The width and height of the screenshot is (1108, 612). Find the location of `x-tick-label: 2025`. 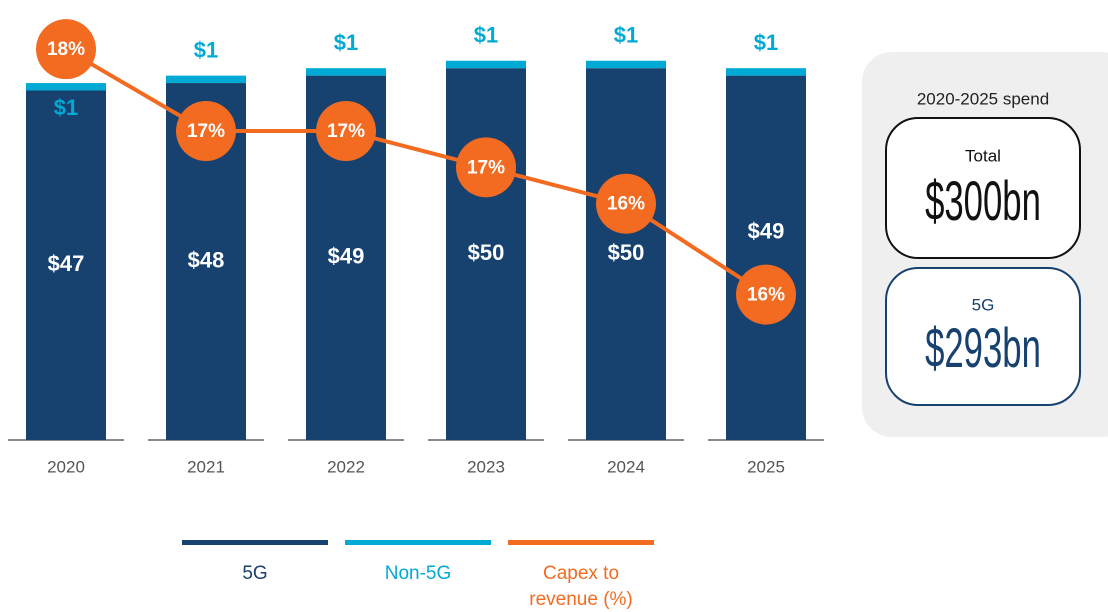

x-tick-label: 2025 is located at coordinates (766, 466).